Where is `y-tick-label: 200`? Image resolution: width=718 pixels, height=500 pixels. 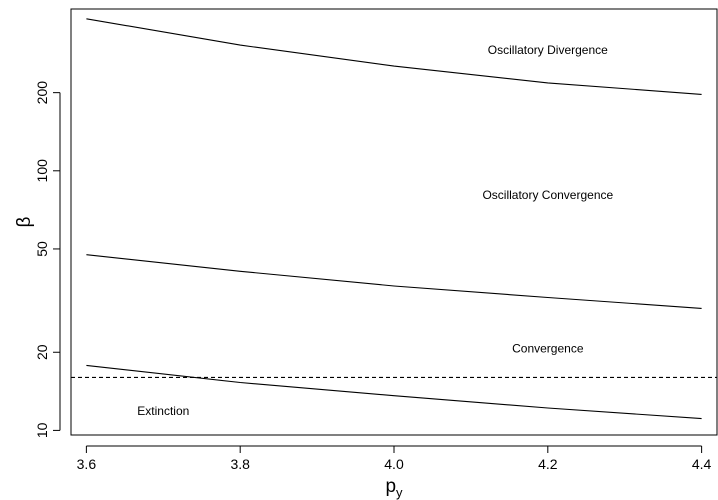 y-tick-label: 200 is located at coordinates (42, 93).